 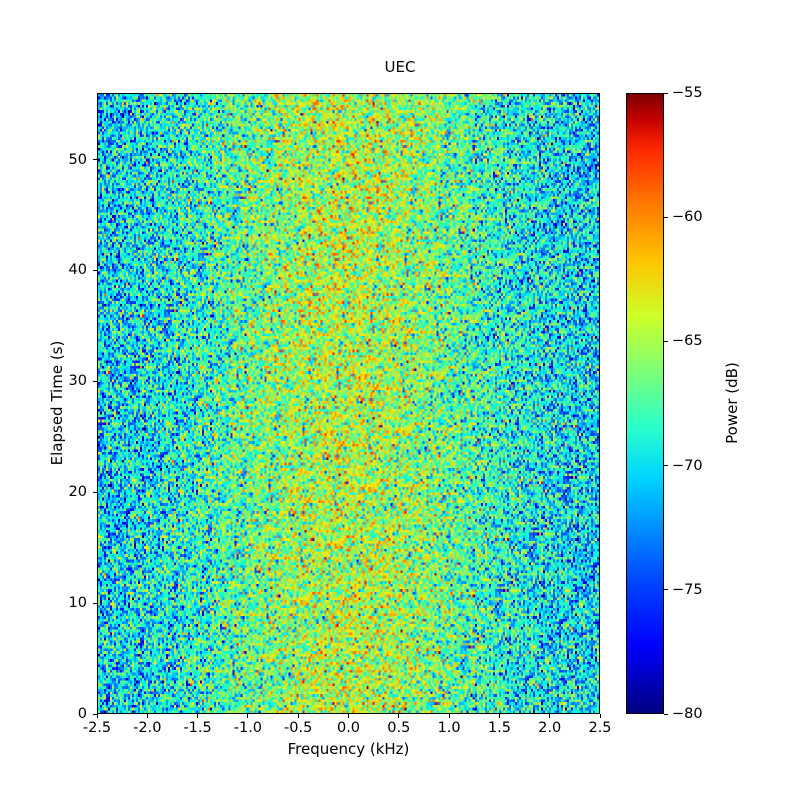 I want to click on colorbar-tick-label: −60, so click(x=687, y=217).